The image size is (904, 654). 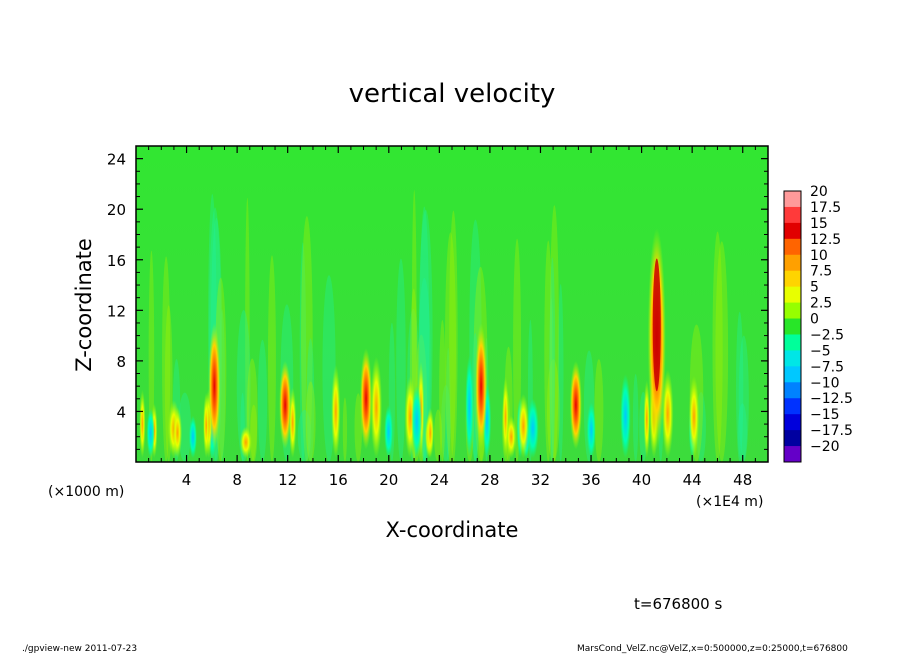 What do you see at coordinates (827, 335) in the screenshot?
I see `colorbar-label: −2.5` at bounding box center [827, 335].